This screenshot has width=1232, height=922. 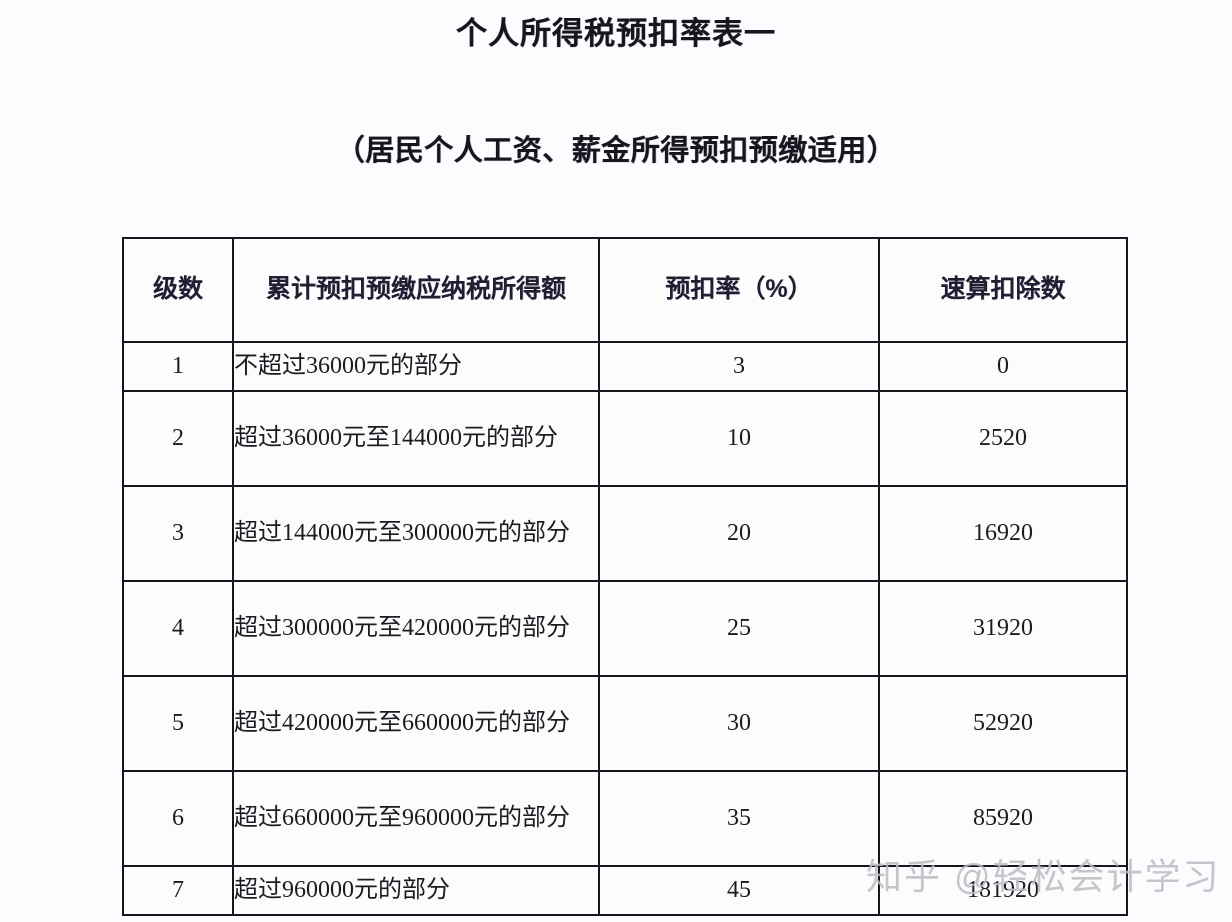 I want to click on cell-quick-deduction: 0, so click(x=1003, y=366).